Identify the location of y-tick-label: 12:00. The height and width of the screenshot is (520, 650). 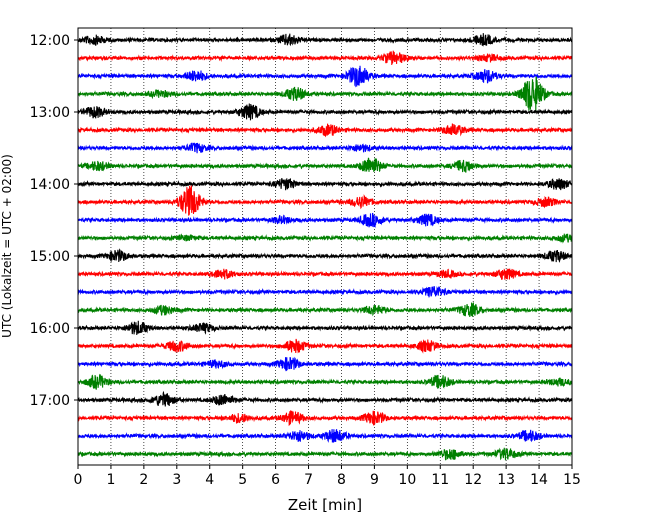
(50, 41).